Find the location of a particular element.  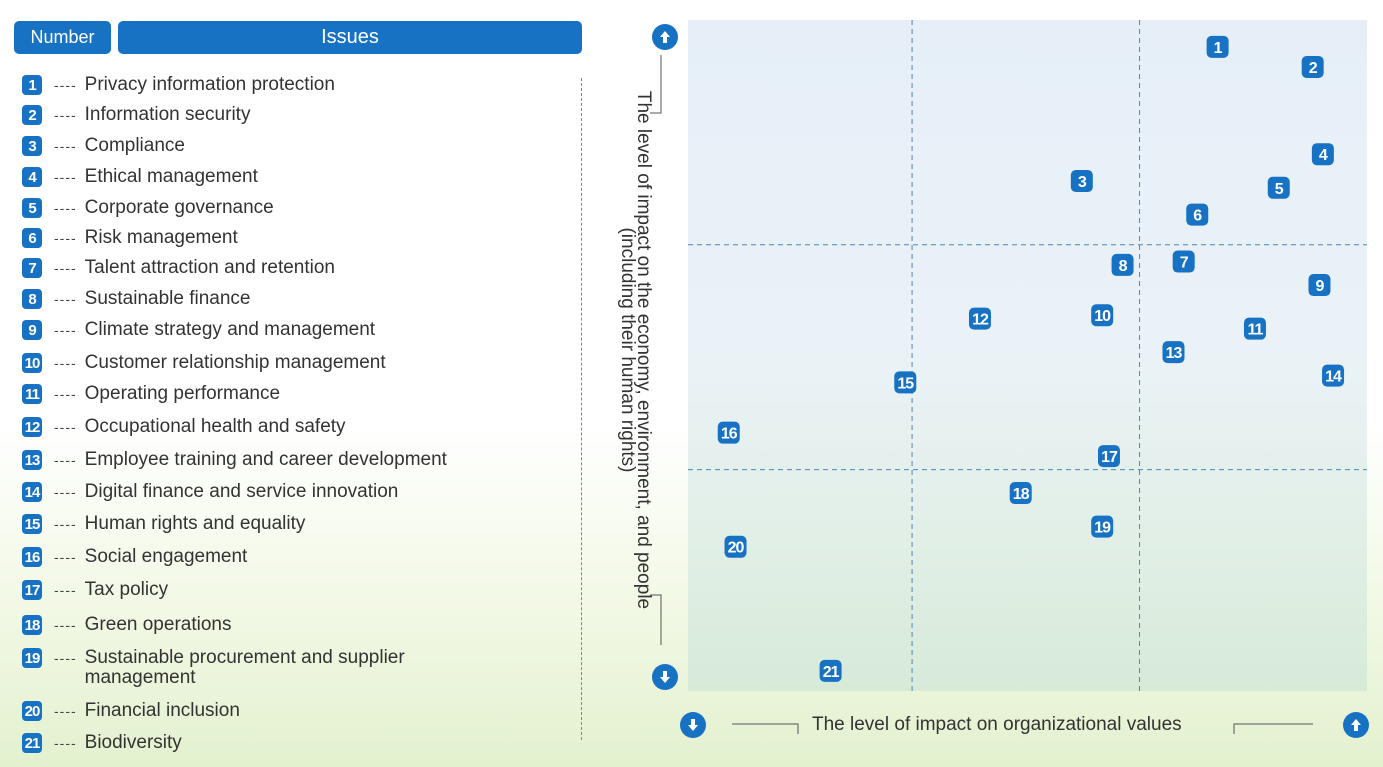

issue-item: 9 ---- Climate strategy and management is located at coordinates (263, 330).